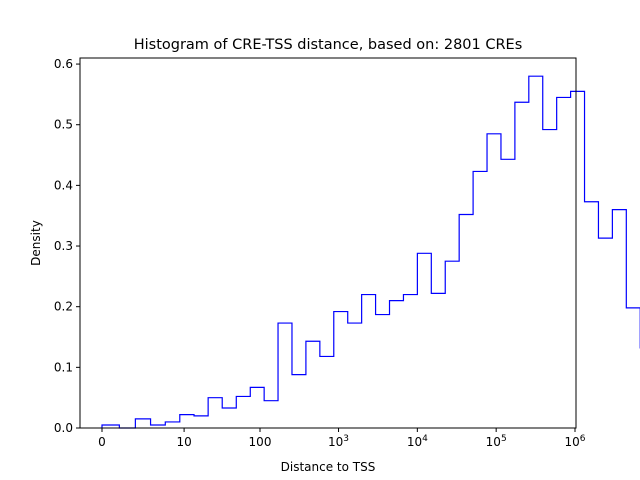 The height and width of the screenshot is (480, 640). I want to click on y-tick-label: 0.5, so click(63, 125).